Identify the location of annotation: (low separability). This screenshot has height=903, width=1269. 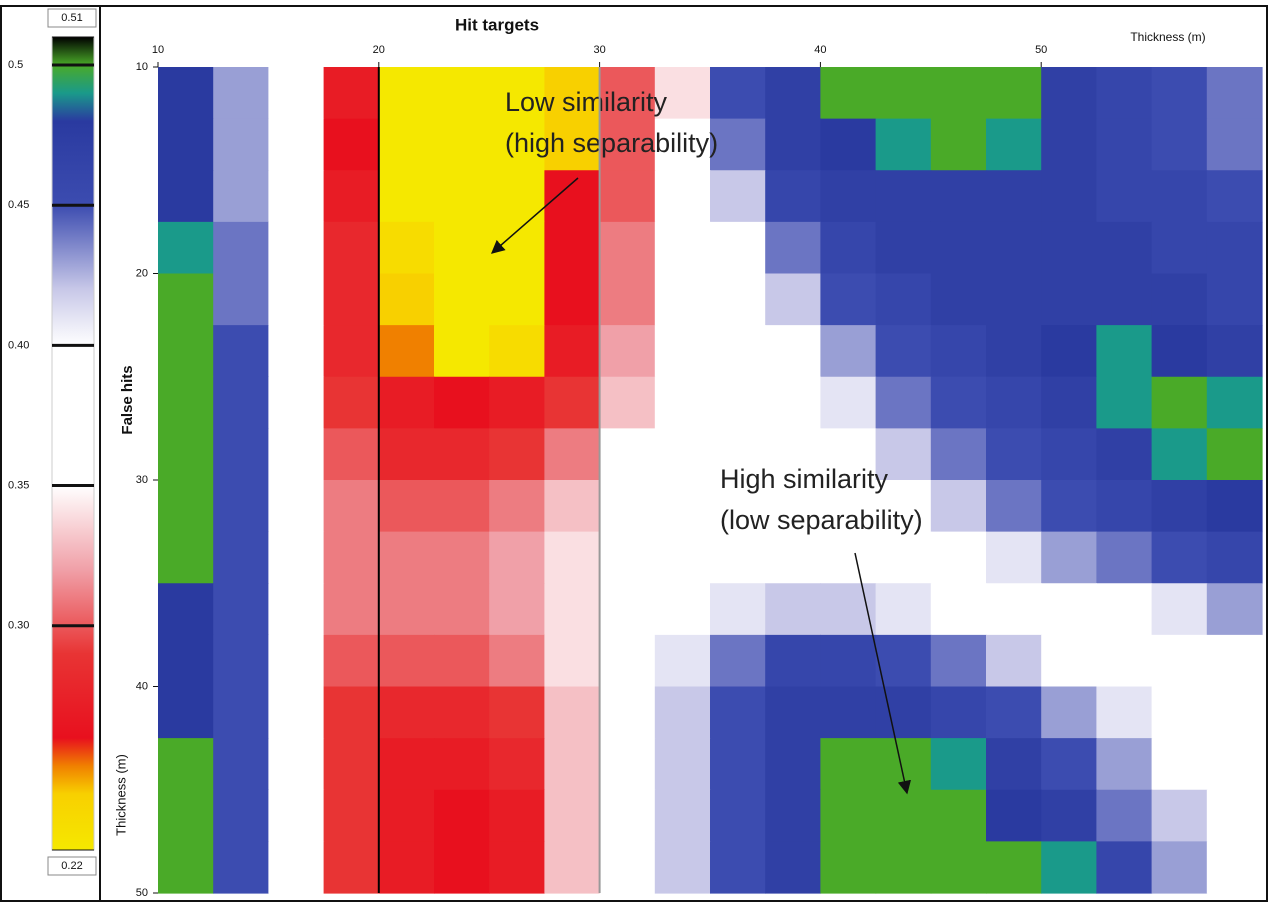
(821, 520).